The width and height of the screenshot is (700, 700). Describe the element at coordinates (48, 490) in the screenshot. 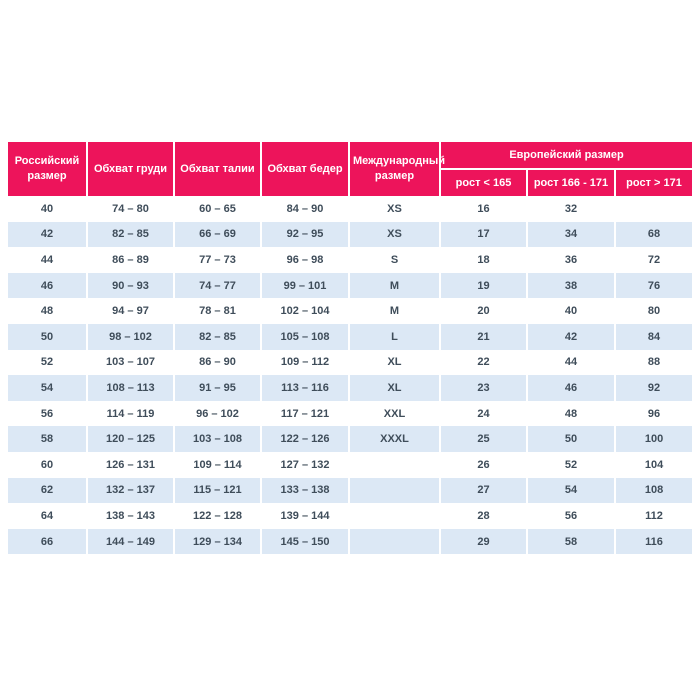

I see `table-cell: 62` at that location.